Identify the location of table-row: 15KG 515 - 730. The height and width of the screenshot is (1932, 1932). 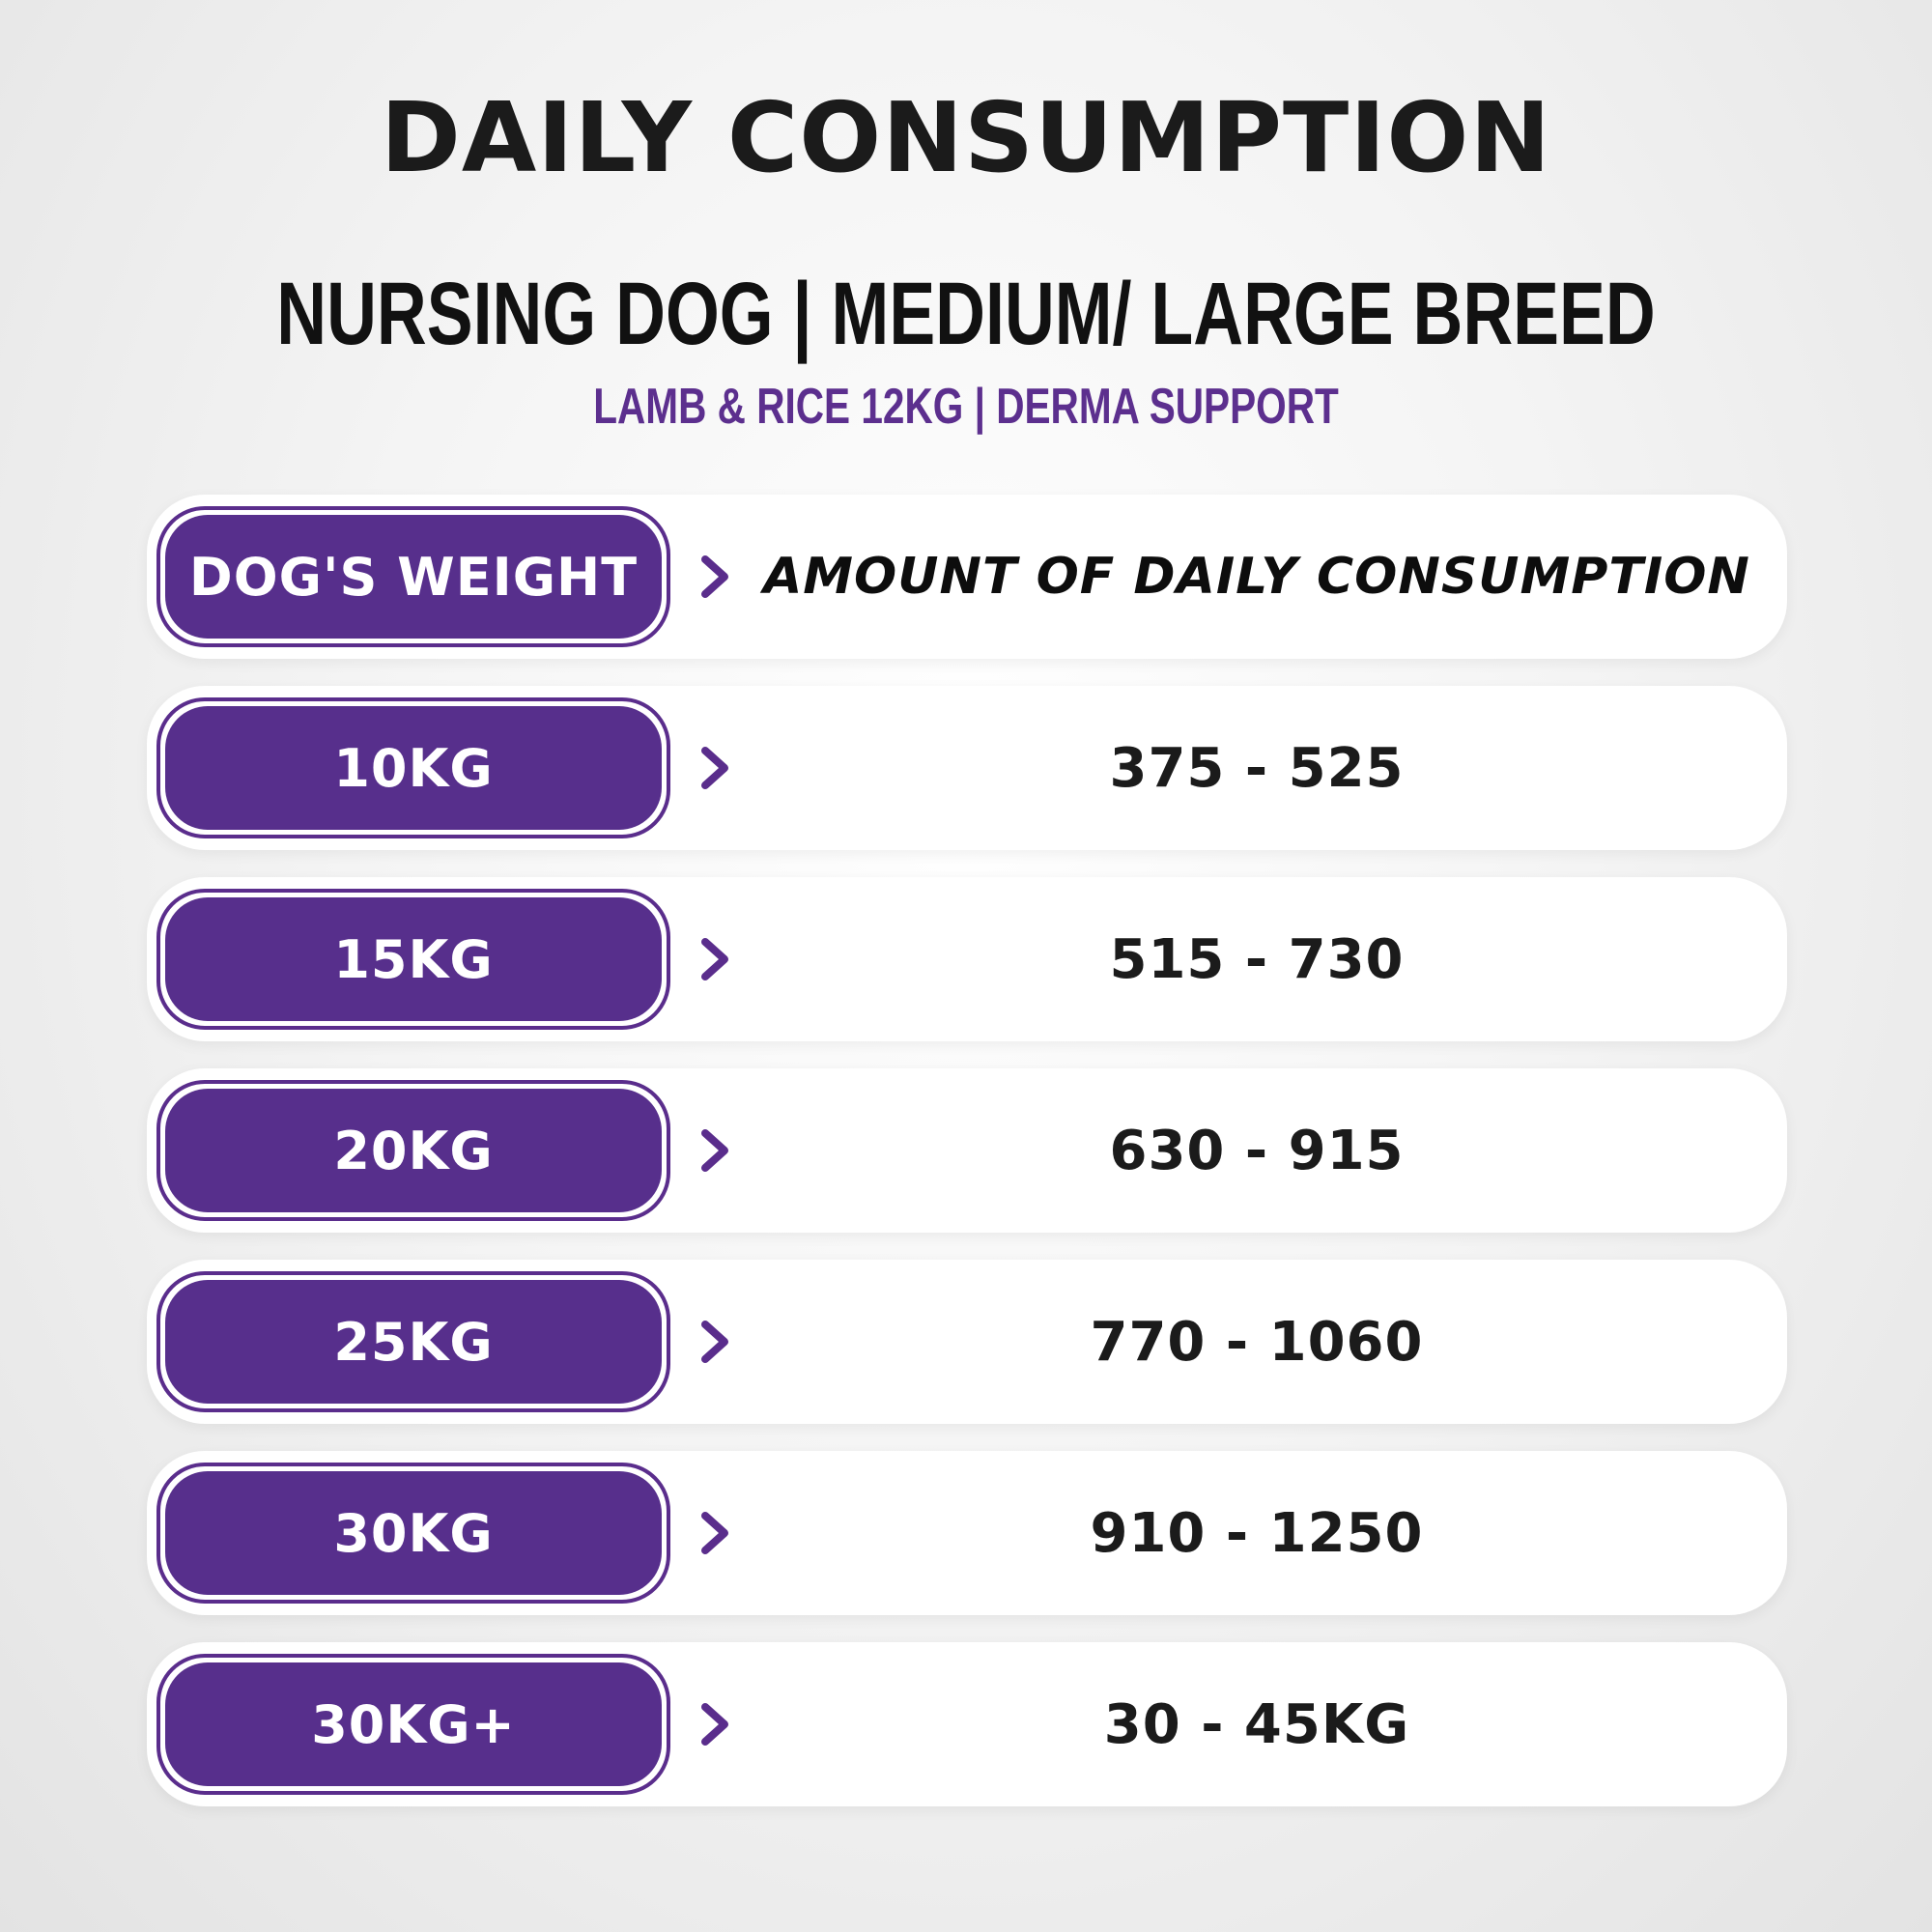
(967, 959).